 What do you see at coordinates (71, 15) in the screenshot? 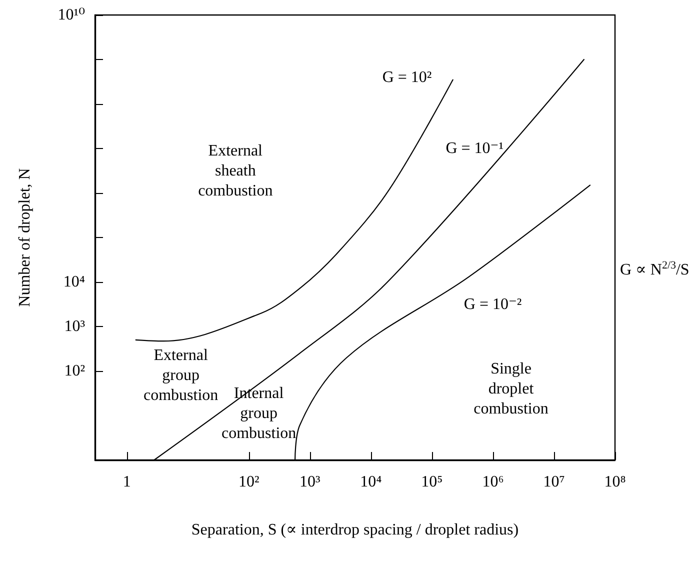
I see `y-tick-label: 10¹⁰` at bounding box center [71, 15].